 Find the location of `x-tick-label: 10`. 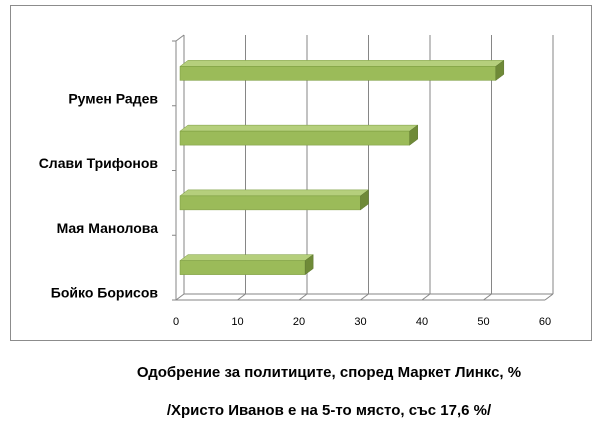

x-tick-label: 10 is located at coordinates (237, 322).